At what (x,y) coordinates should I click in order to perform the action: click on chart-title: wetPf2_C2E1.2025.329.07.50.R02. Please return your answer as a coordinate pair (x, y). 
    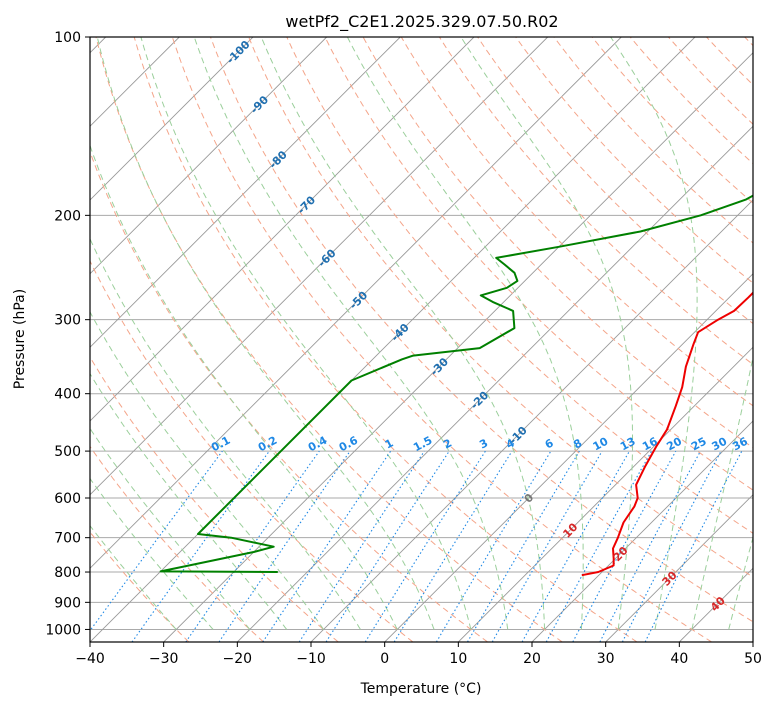
    Looking at the image, I should click on (421, 22).